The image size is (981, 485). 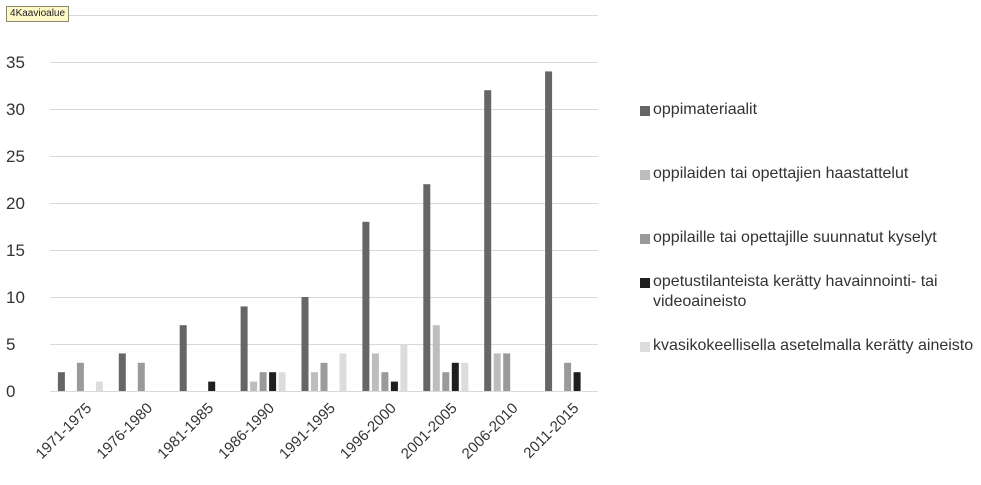 What do you see at coordinates (807, 110) in the screenshot?
I see `legend-item-oppimateriaalit: oppimateriaalit` at bounding box center [807, 110].